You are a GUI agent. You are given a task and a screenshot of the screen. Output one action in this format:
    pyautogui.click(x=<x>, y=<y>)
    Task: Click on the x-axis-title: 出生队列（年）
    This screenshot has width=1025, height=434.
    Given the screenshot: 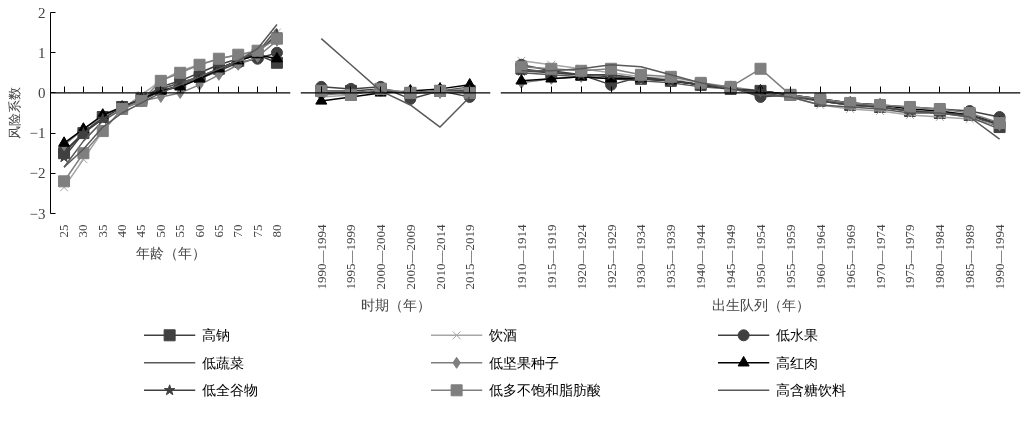 What is the action you would take?
    pyautogui.click(x=760, y=304)
    